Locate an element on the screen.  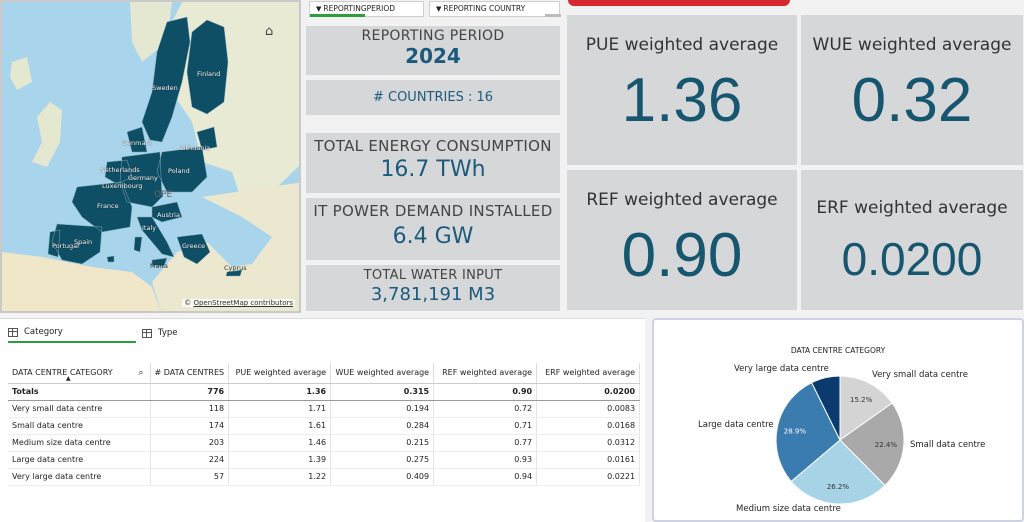
osm-link: OpenStreetMap contributors is located at coordinates (243, 303).